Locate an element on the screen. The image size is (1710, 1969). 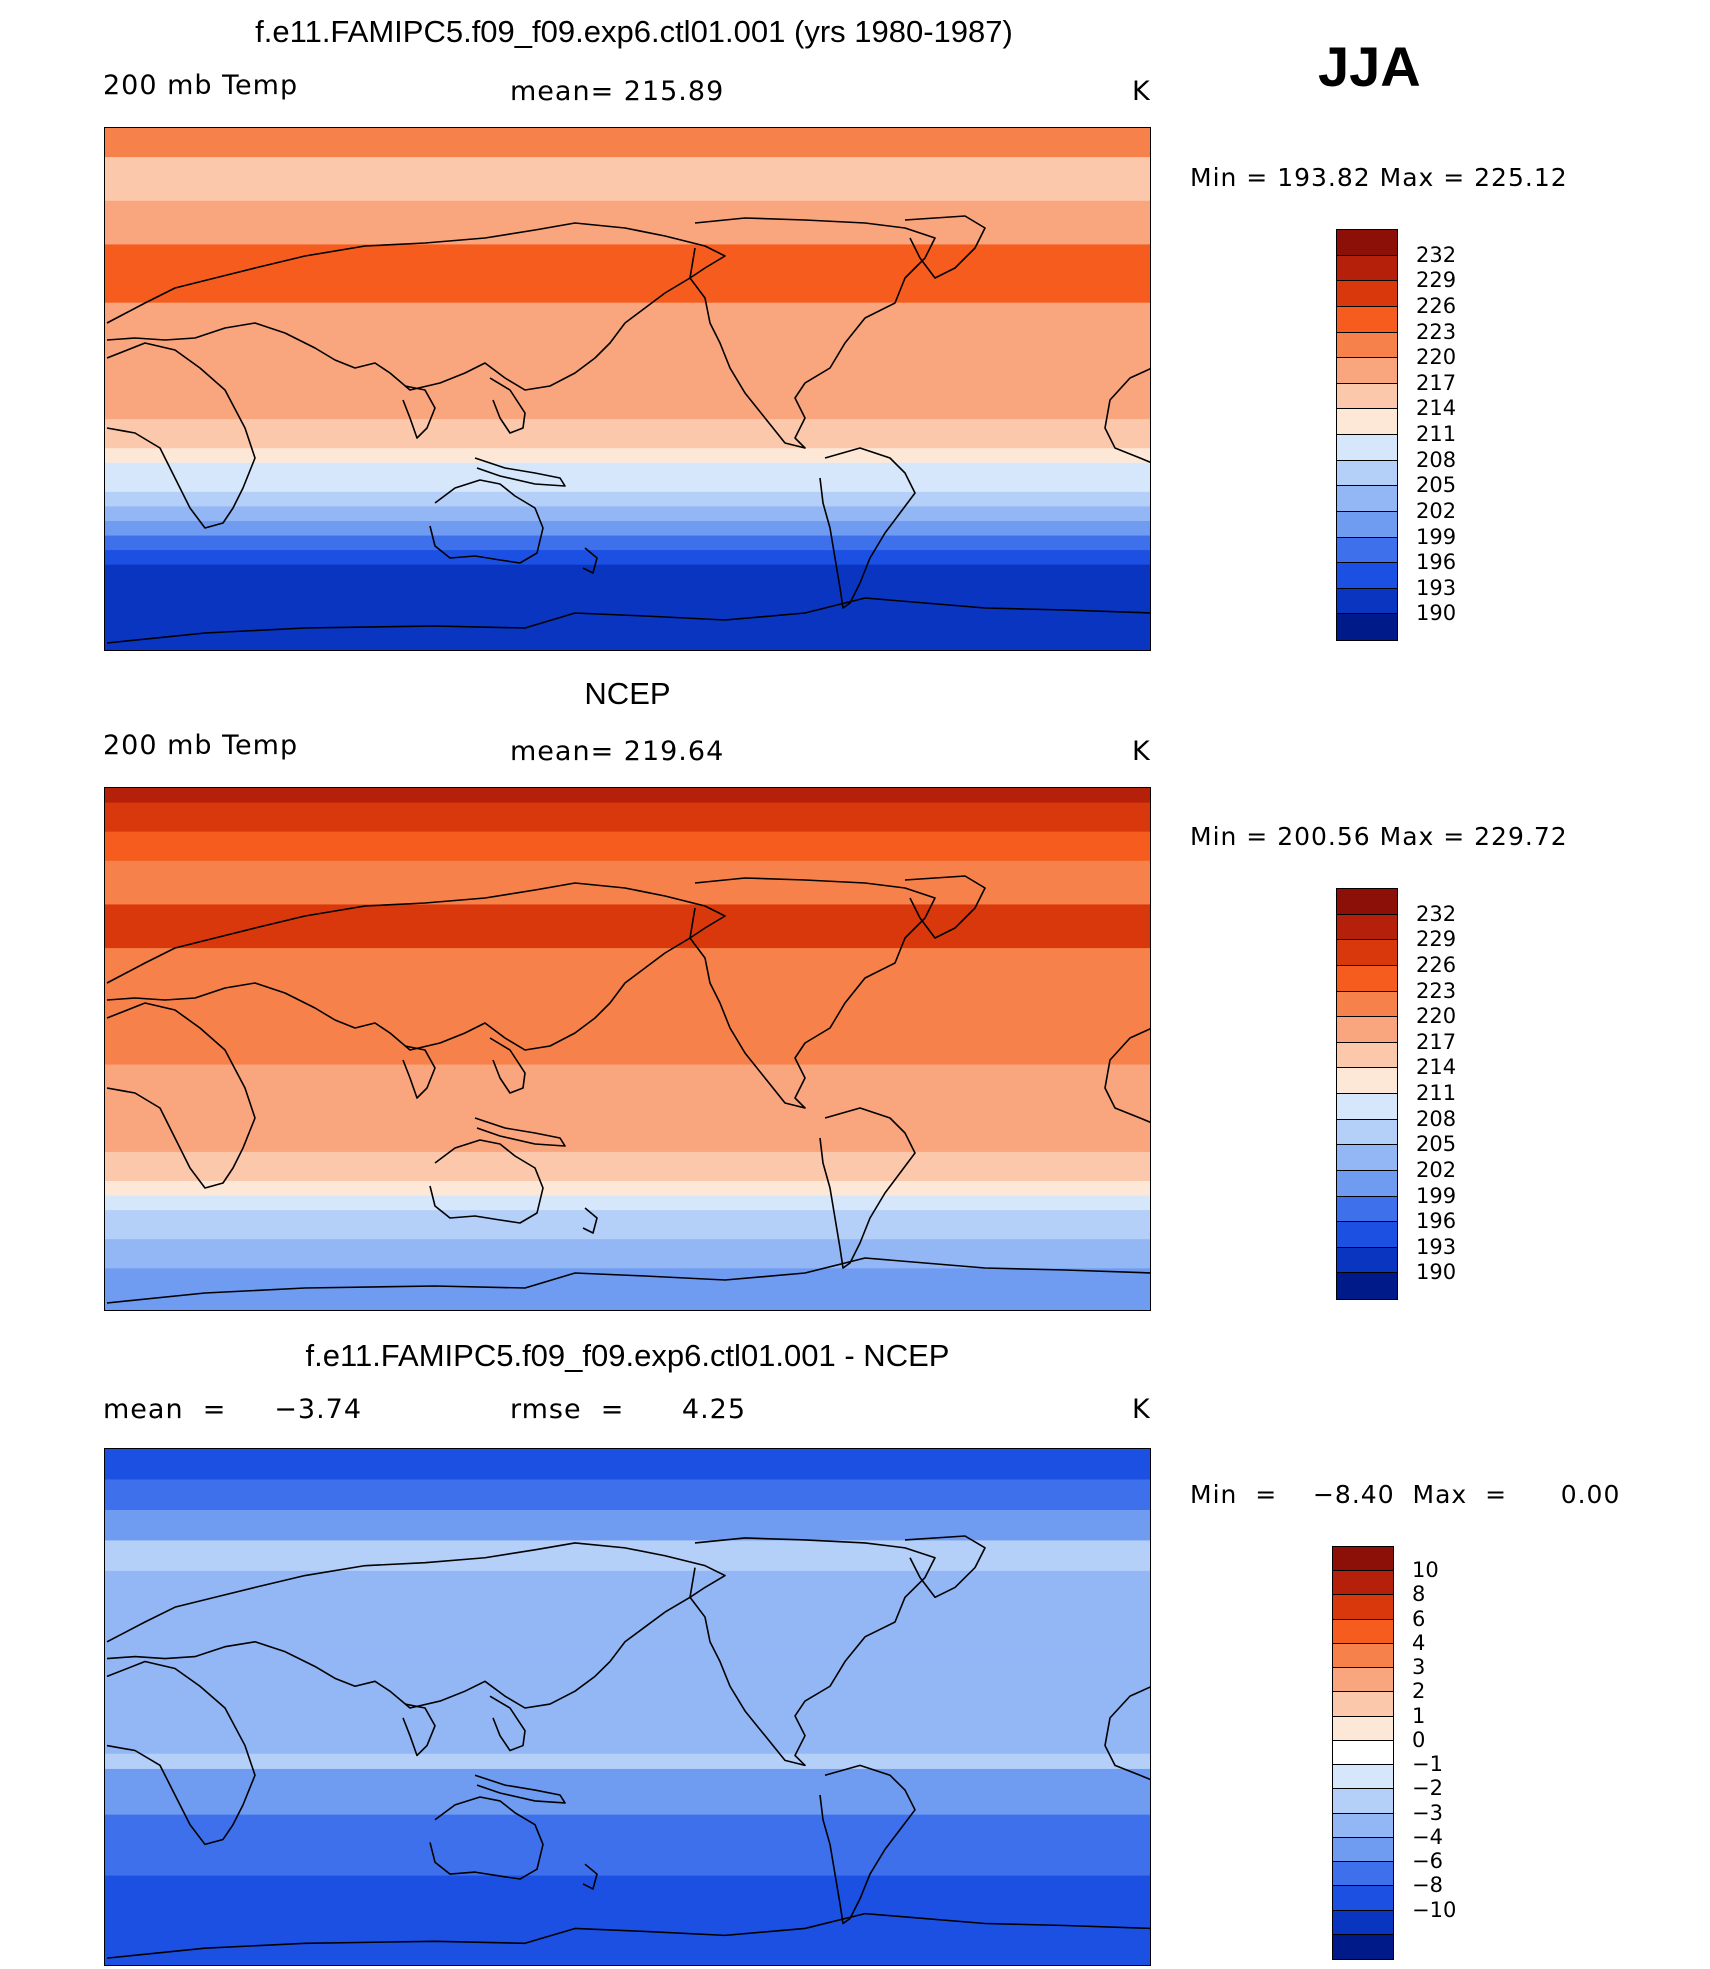
panel-2-colorbar is located at coordinates (1367, 1094).